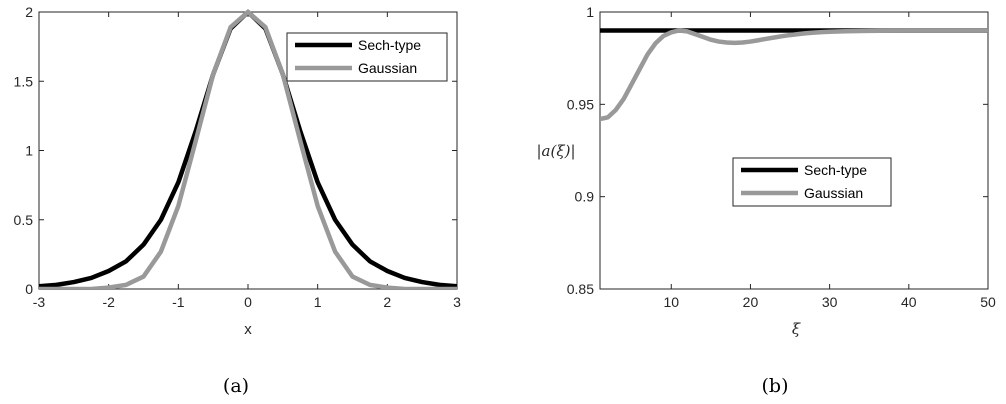  Describe the element at coordinates (29, 12) in the screenshot. I see `y-tick-label: 2` at that location.